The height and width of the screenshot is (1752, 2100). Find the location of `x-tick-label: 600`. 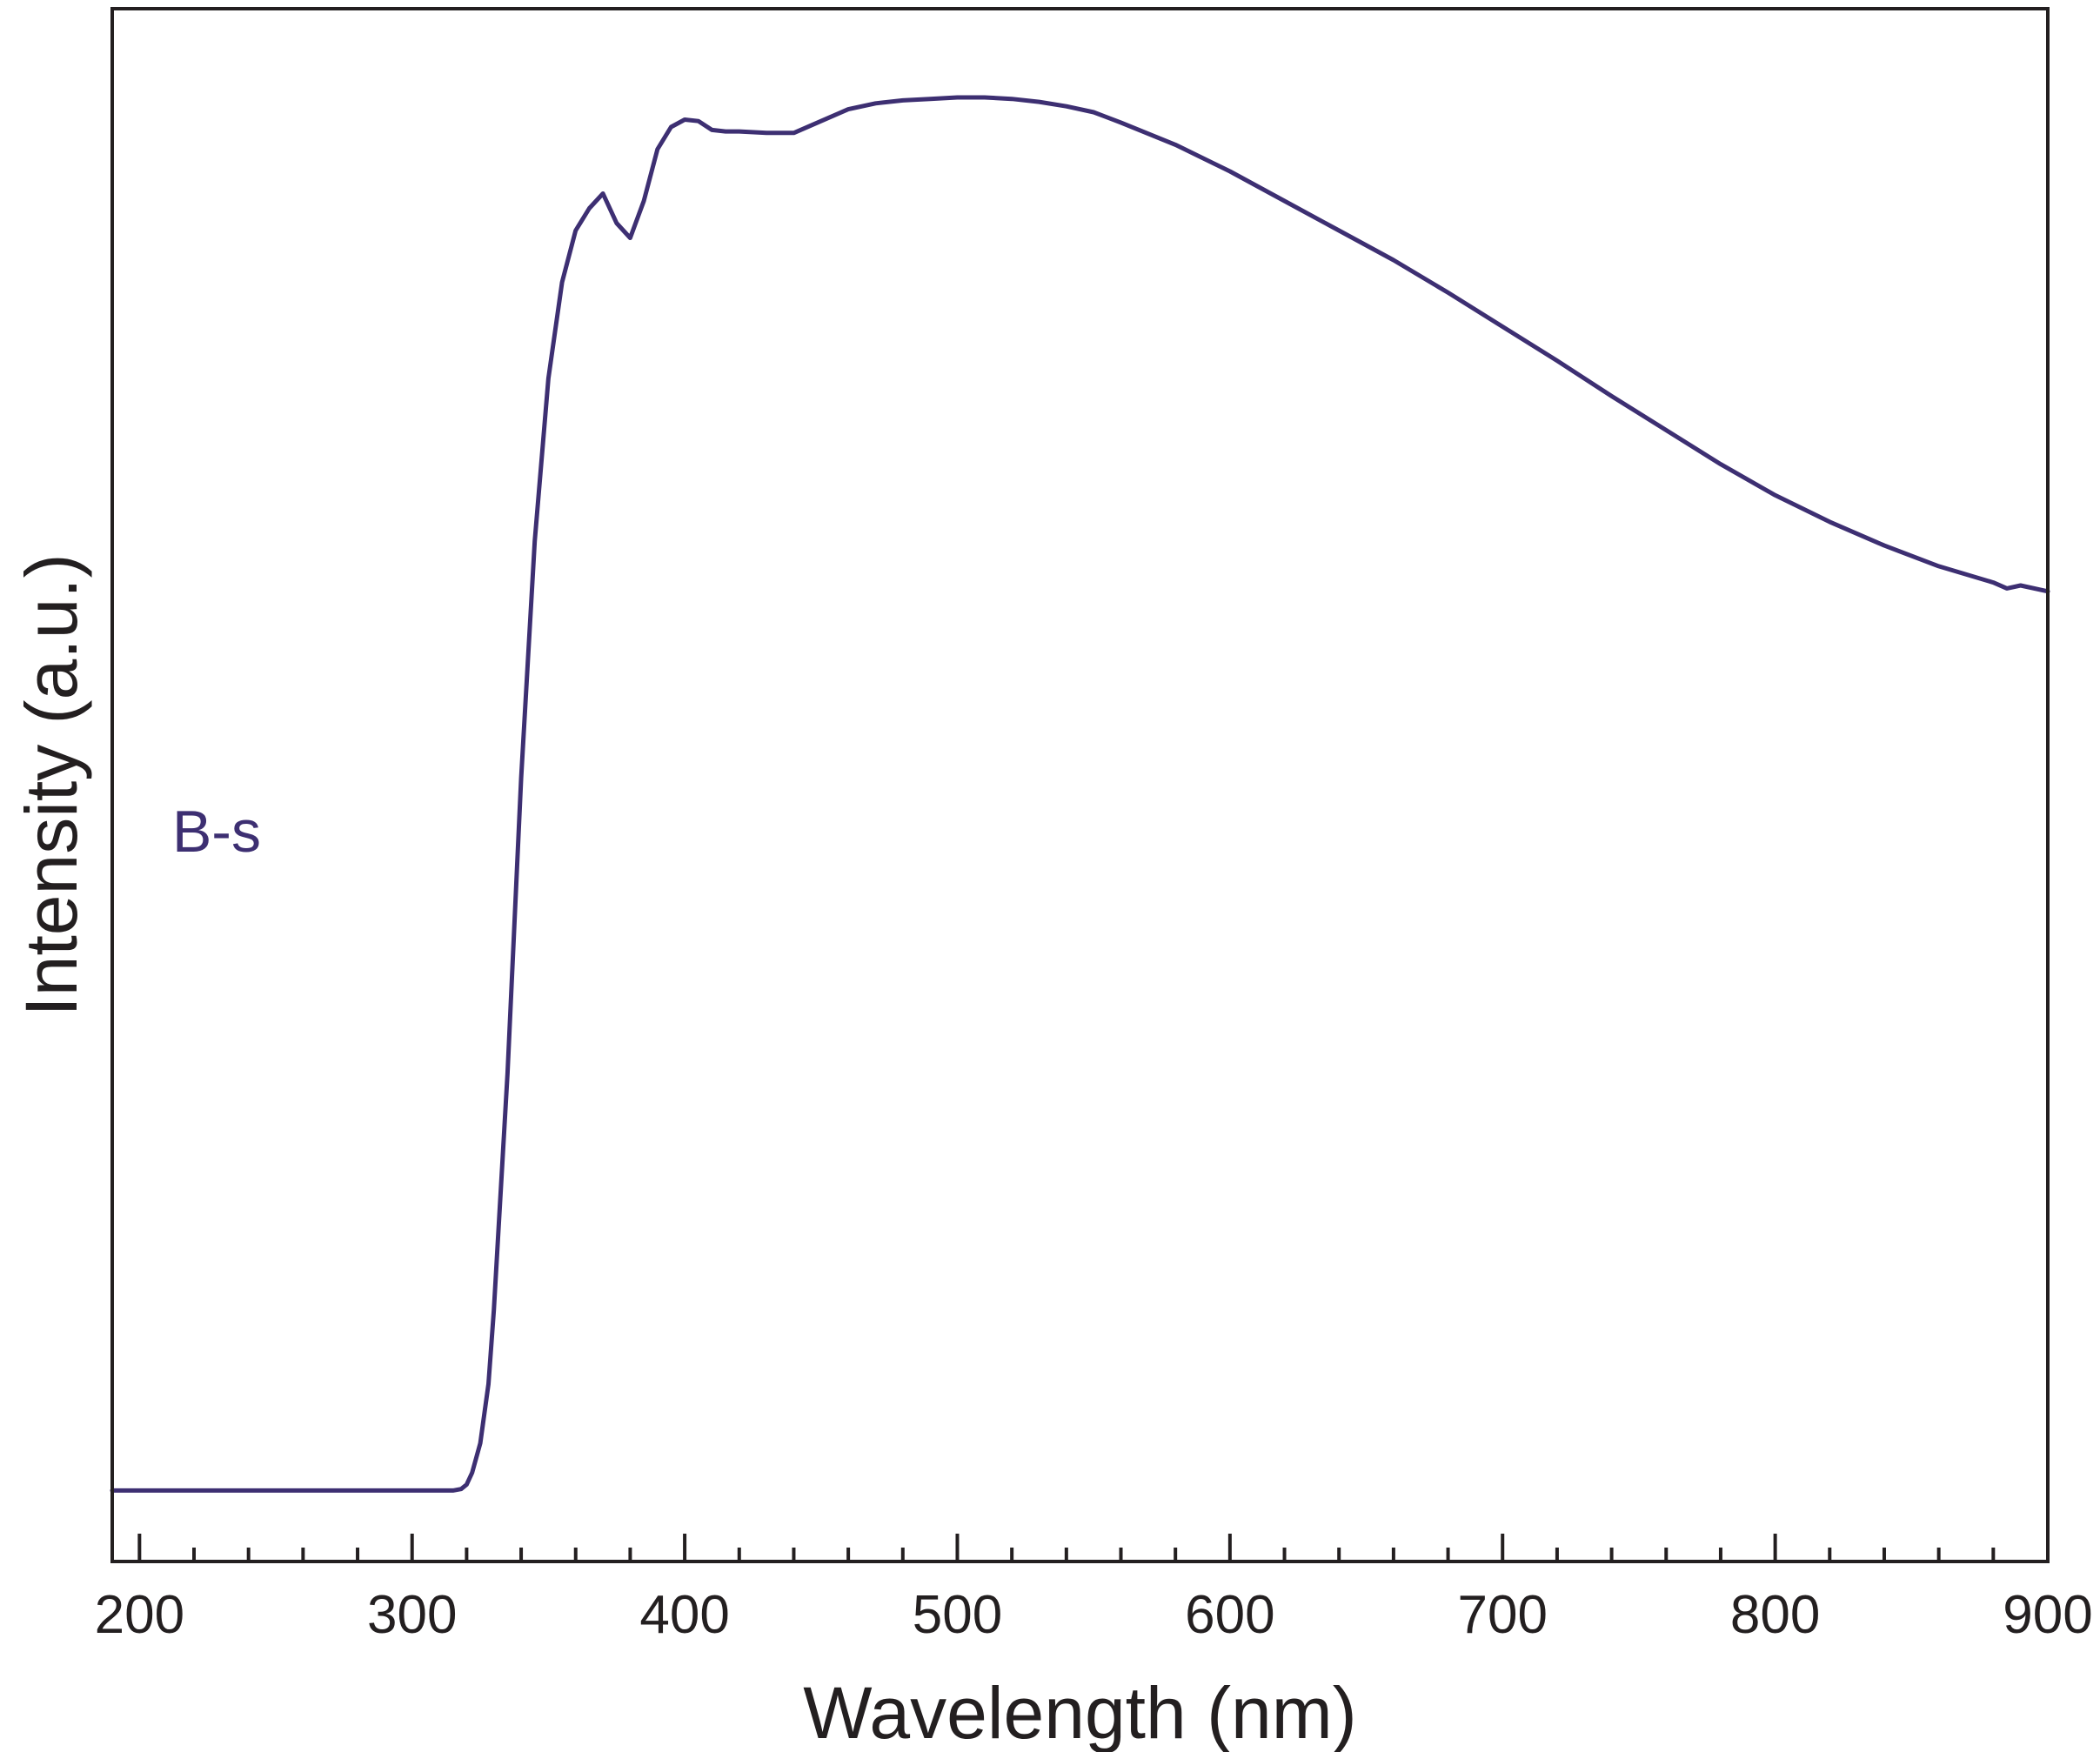

x-tick-label: 600 is located at coordinates (1229, 1615).